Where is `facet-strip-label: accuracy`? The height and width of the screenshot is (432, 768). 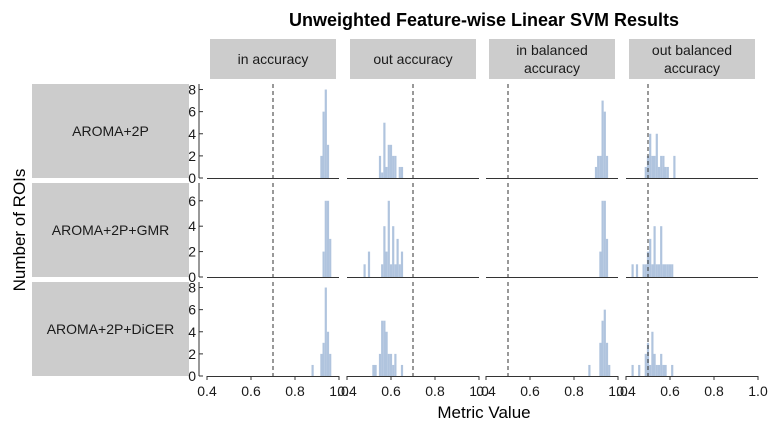
facet-strip-label: accuracy is located at coordinates (692, 68).